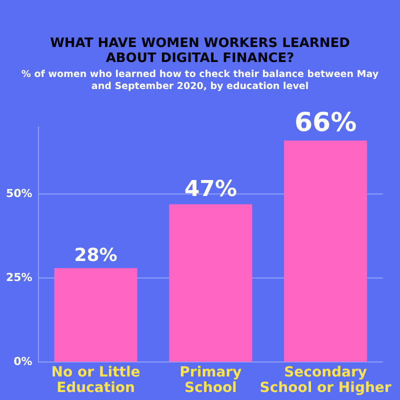 This screenshot has height=400, width=400. I want to click on chart-subtitle: % of women who learned how to check their balance between May and September 2020, by education level, so click(200, 80).